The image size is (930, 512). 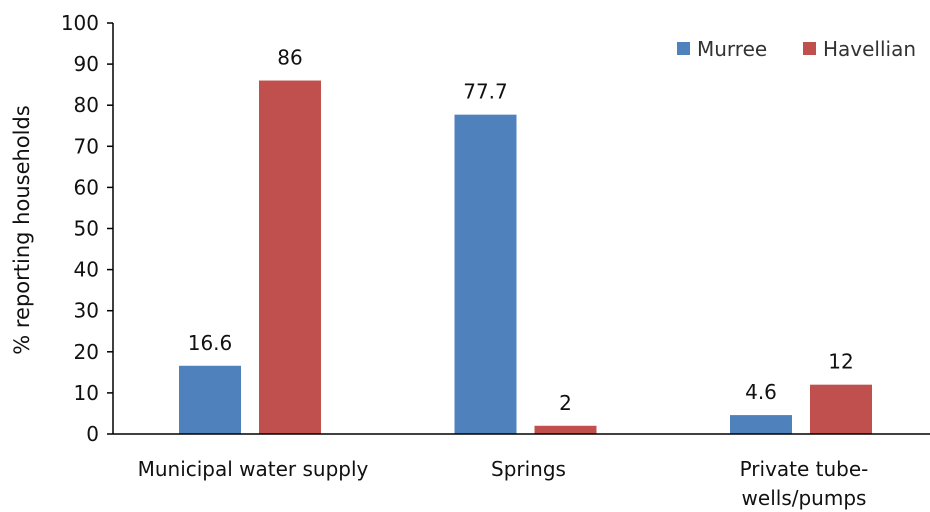 What do you see at coordinates (804, 483) in the screenshot?
I see `category-label: Private tube-wells/pumps` at bounding box center [804, 483].